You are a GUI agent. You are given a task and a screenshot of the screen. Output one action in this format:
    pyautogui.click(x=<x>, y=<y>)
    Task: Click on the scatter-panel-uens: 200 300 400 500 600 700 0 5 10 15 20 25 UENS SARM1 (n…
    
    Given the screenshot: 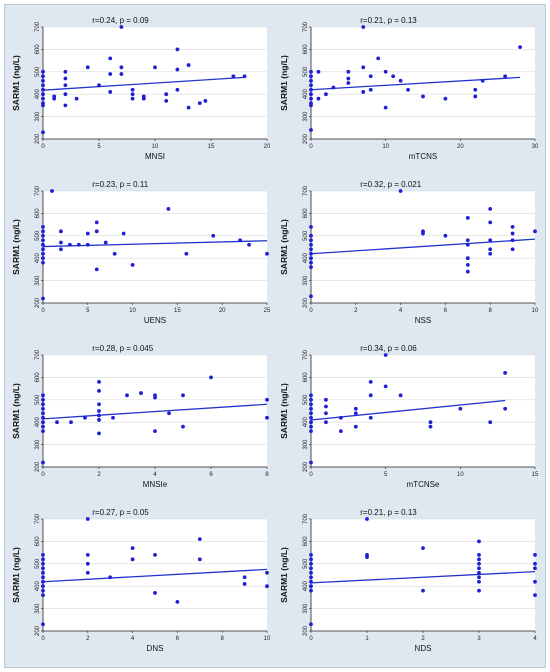 What is the action you would take?
    pyautogui.click(x=141, y=252)
    